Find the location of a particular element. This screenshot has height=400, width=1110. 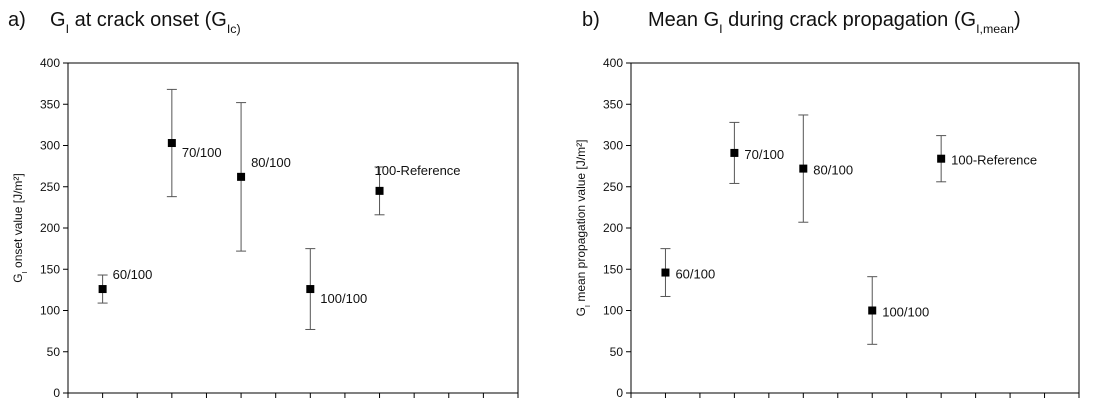

chart-title: GI at crack onset (GIc) is located at coordinates (145, 22).